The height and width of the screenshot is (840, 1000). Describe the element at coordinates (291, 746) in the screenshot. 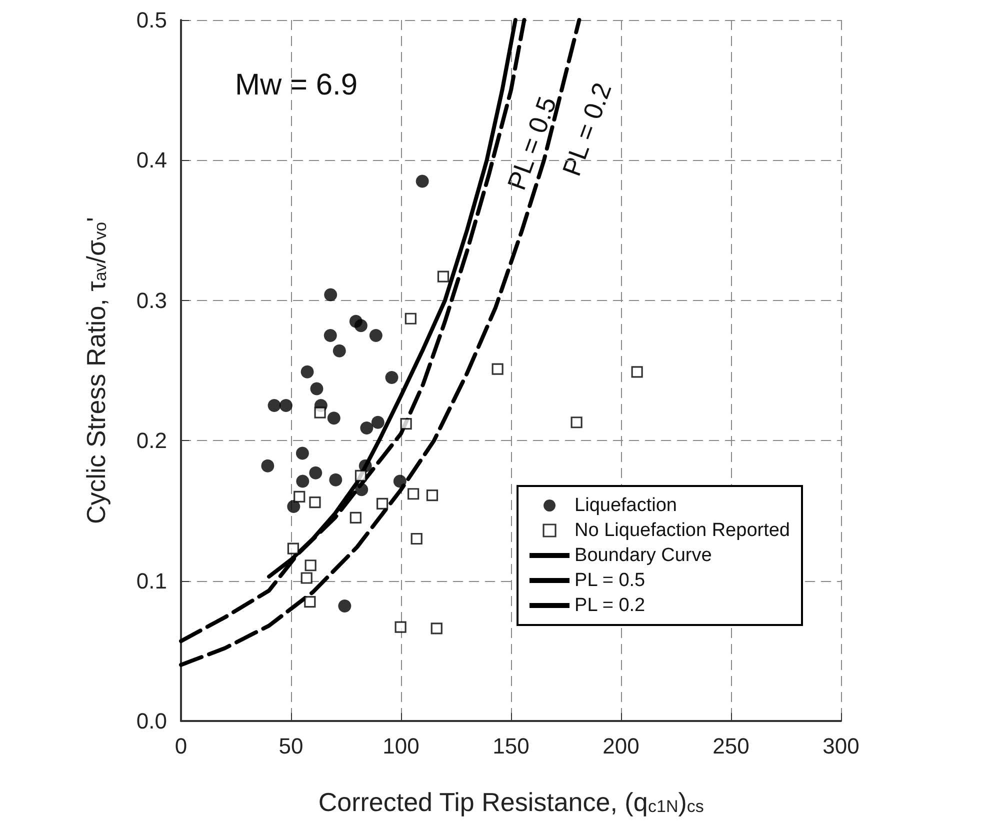

I see `x-tick-label: 50` at that location.